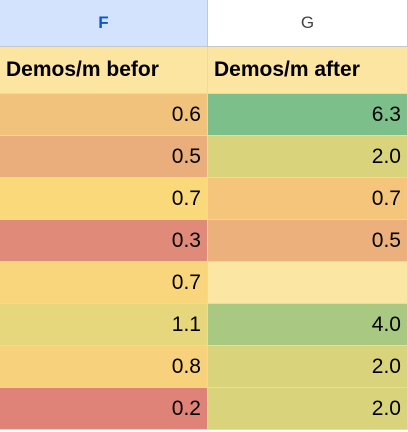 This screenshot has width=408, height=432. I want to click on data-cell, so click(308, 283).